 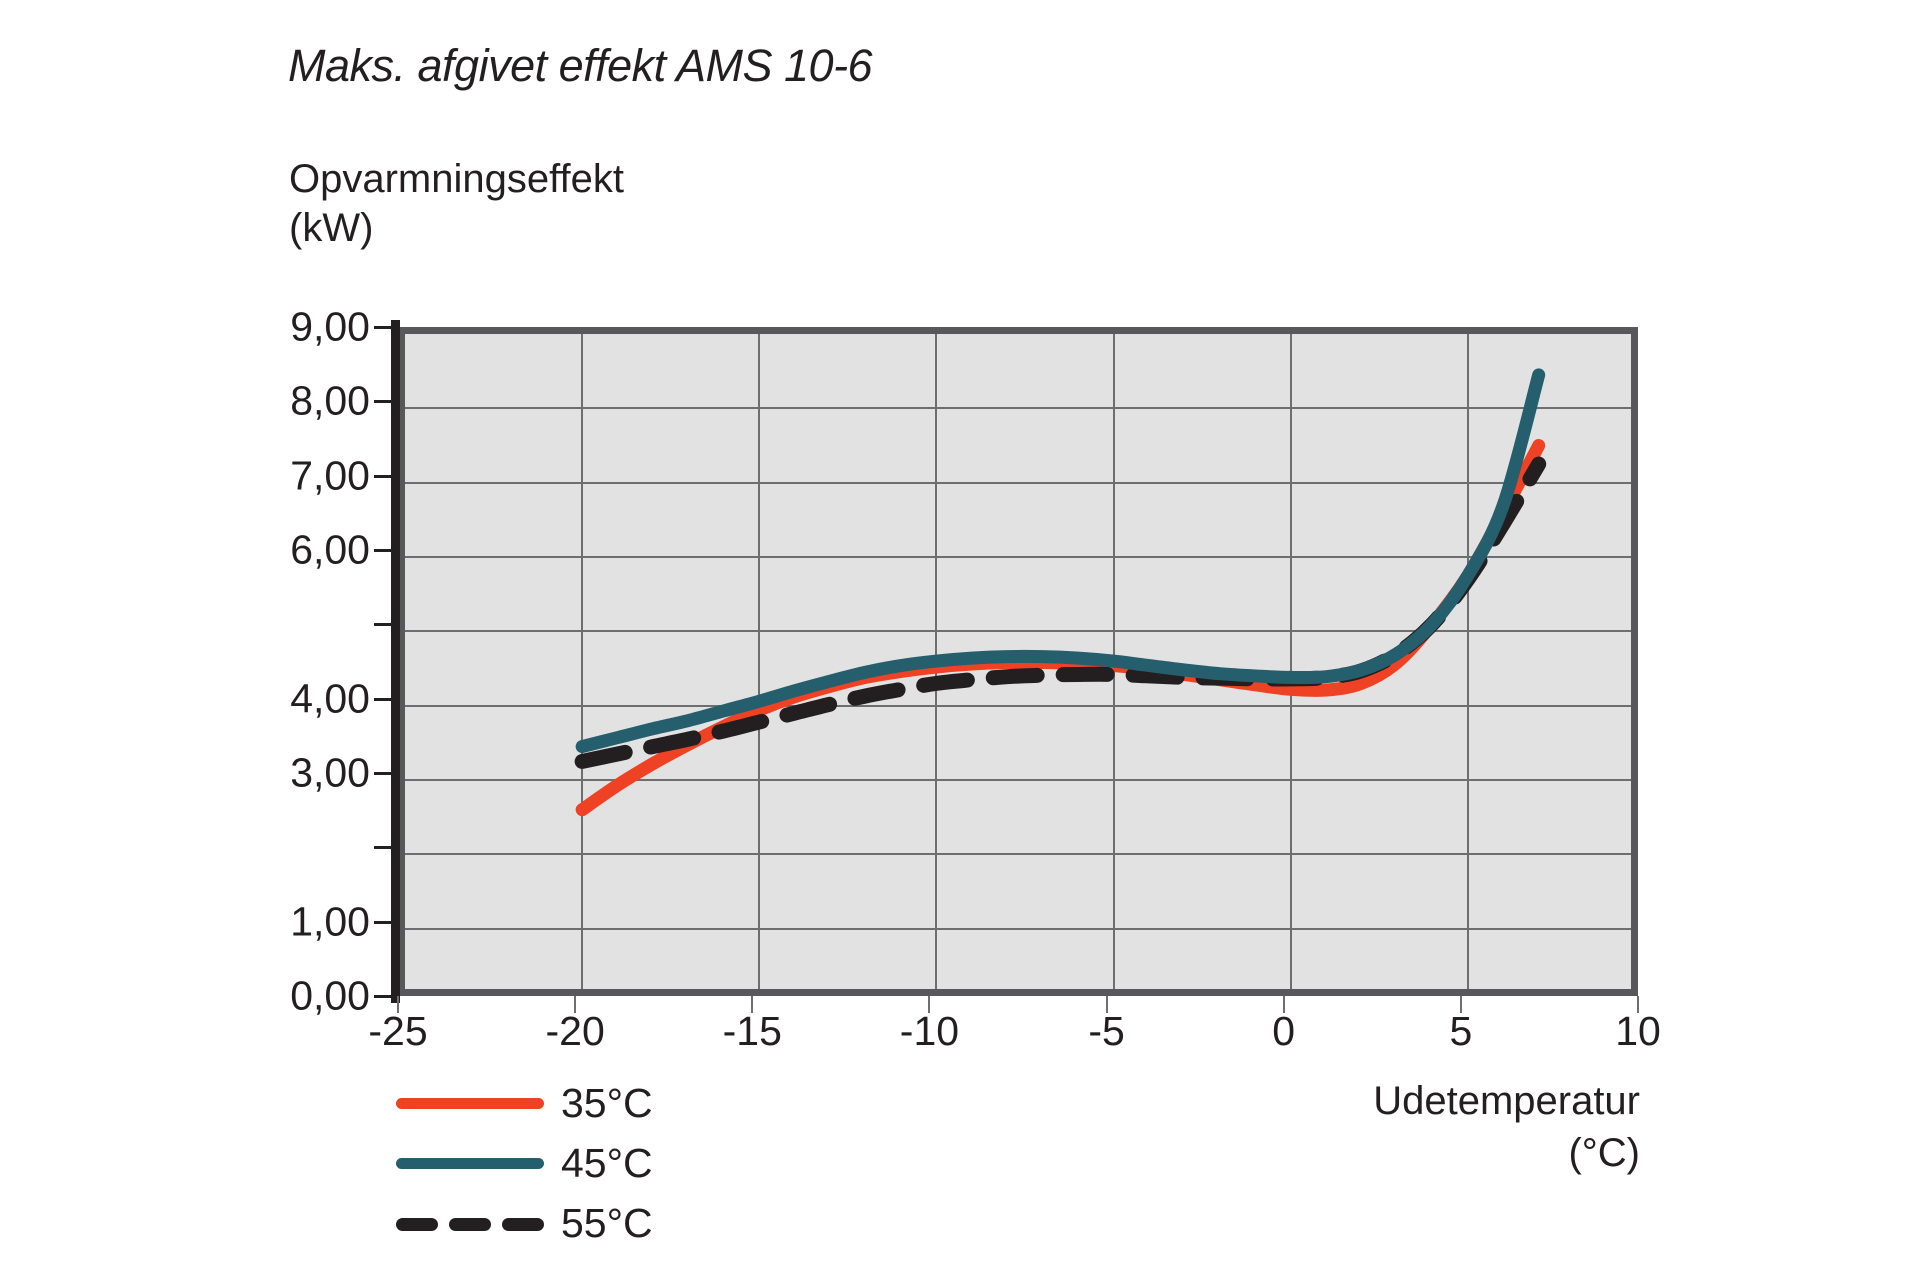 I want to click on legend-swatch-35c, so click(x=470, y=1103).